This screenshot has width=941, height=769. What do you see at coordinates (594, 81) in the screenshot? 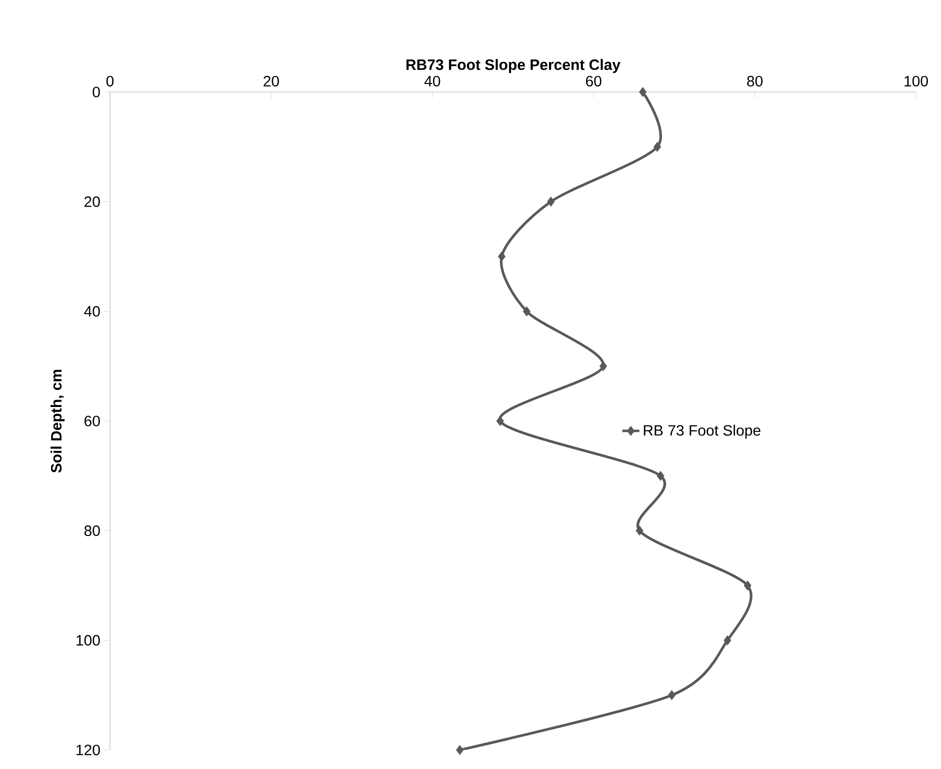
I see `x-tick-label: 60` at bounding box center [594, 81].